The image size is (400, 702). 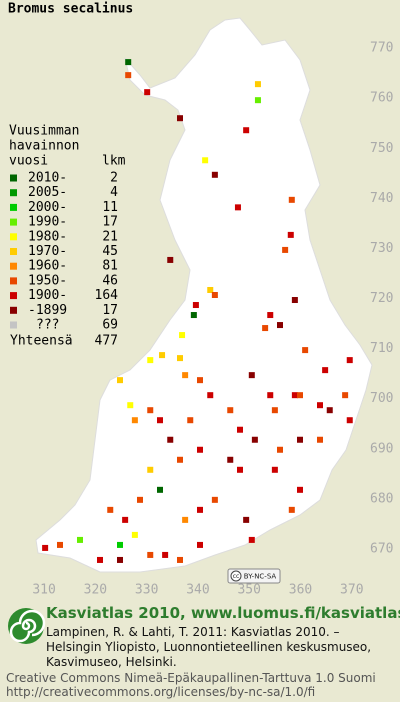 What do you see at coordinates (351, 590) in the screenshot?
I see `x-tick-label: 370` at bounding box center [351, 590].